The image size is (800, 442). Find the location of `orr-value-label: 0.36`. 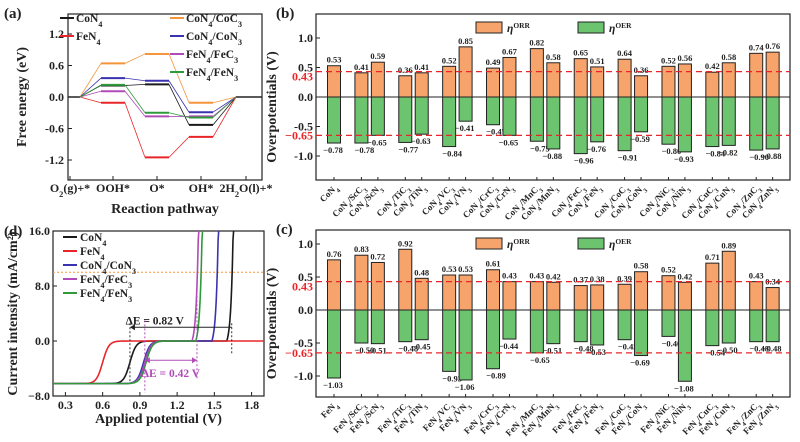

orr-value-label: 0.36 is located at coordinates (405, 70).